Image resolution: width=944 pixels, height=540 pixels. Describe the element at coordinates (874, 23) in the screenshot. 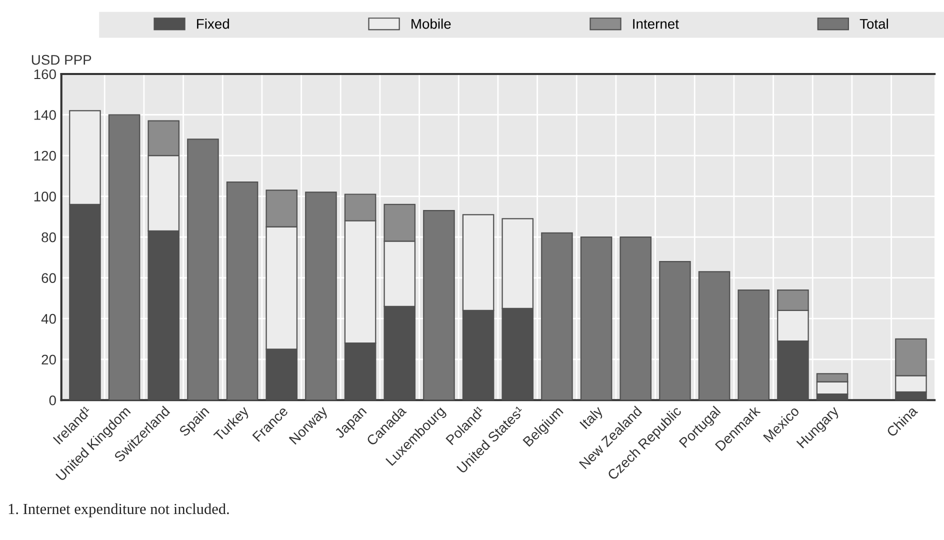

I see `legend-label: Total` at that location.